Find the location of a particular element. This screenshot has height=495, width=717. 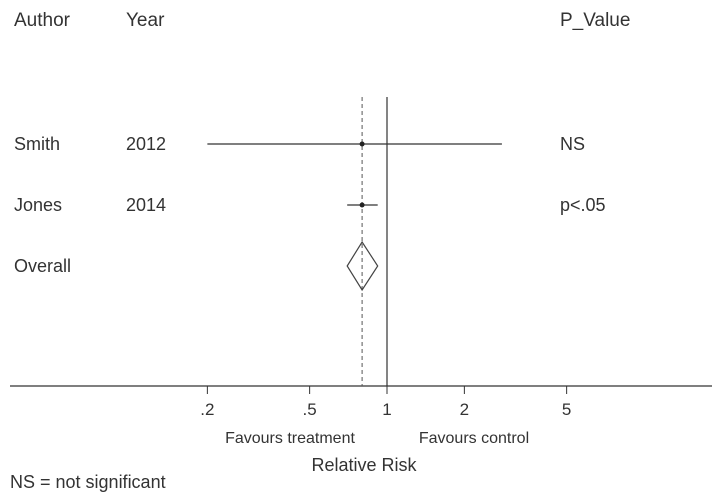

study-pvalue: NS is located at coordinates (572, 144).